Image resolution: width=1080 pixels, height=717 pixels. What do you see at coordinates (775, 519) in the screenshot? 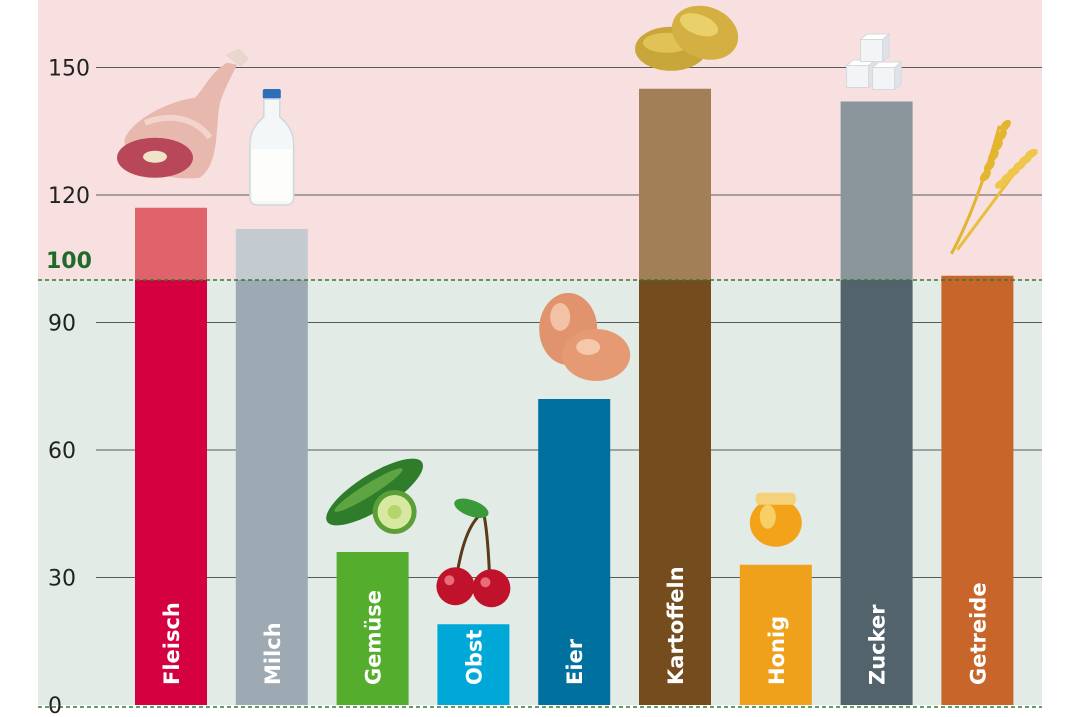
I see `honey-jar-icon` at bounding box center [775, 519].